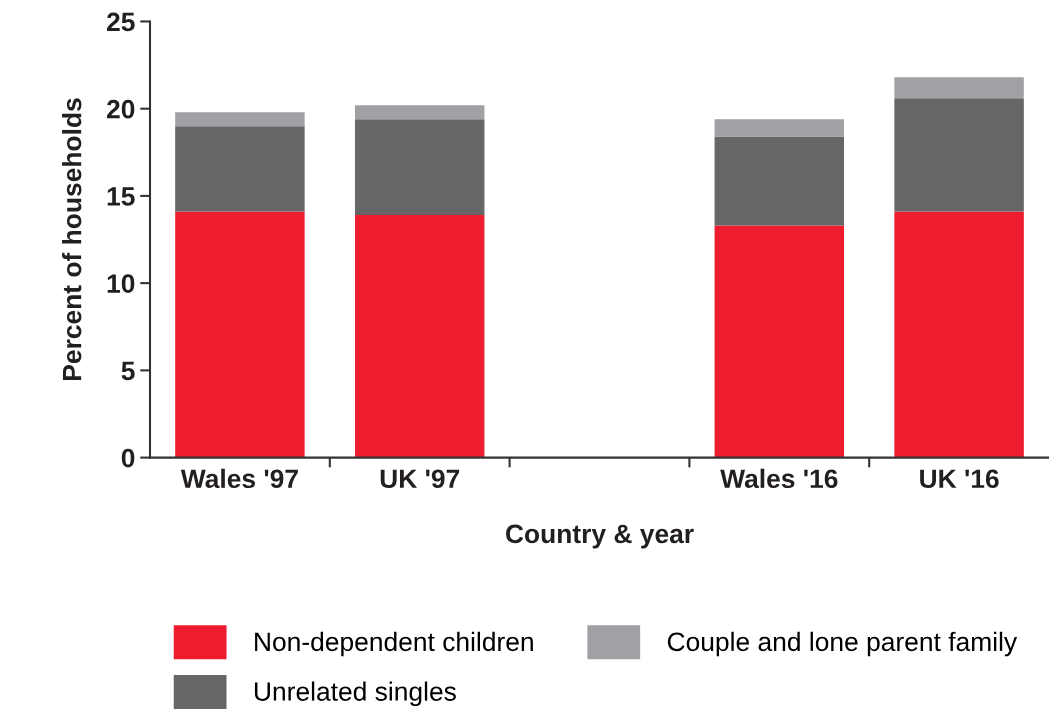 The width and height of the screenshot is (1049, 715). What do you see at coordinates (842, 644) in the screenshot?
I see `legend-label: Couple and lone parent family` at bounding box center [842, 644].